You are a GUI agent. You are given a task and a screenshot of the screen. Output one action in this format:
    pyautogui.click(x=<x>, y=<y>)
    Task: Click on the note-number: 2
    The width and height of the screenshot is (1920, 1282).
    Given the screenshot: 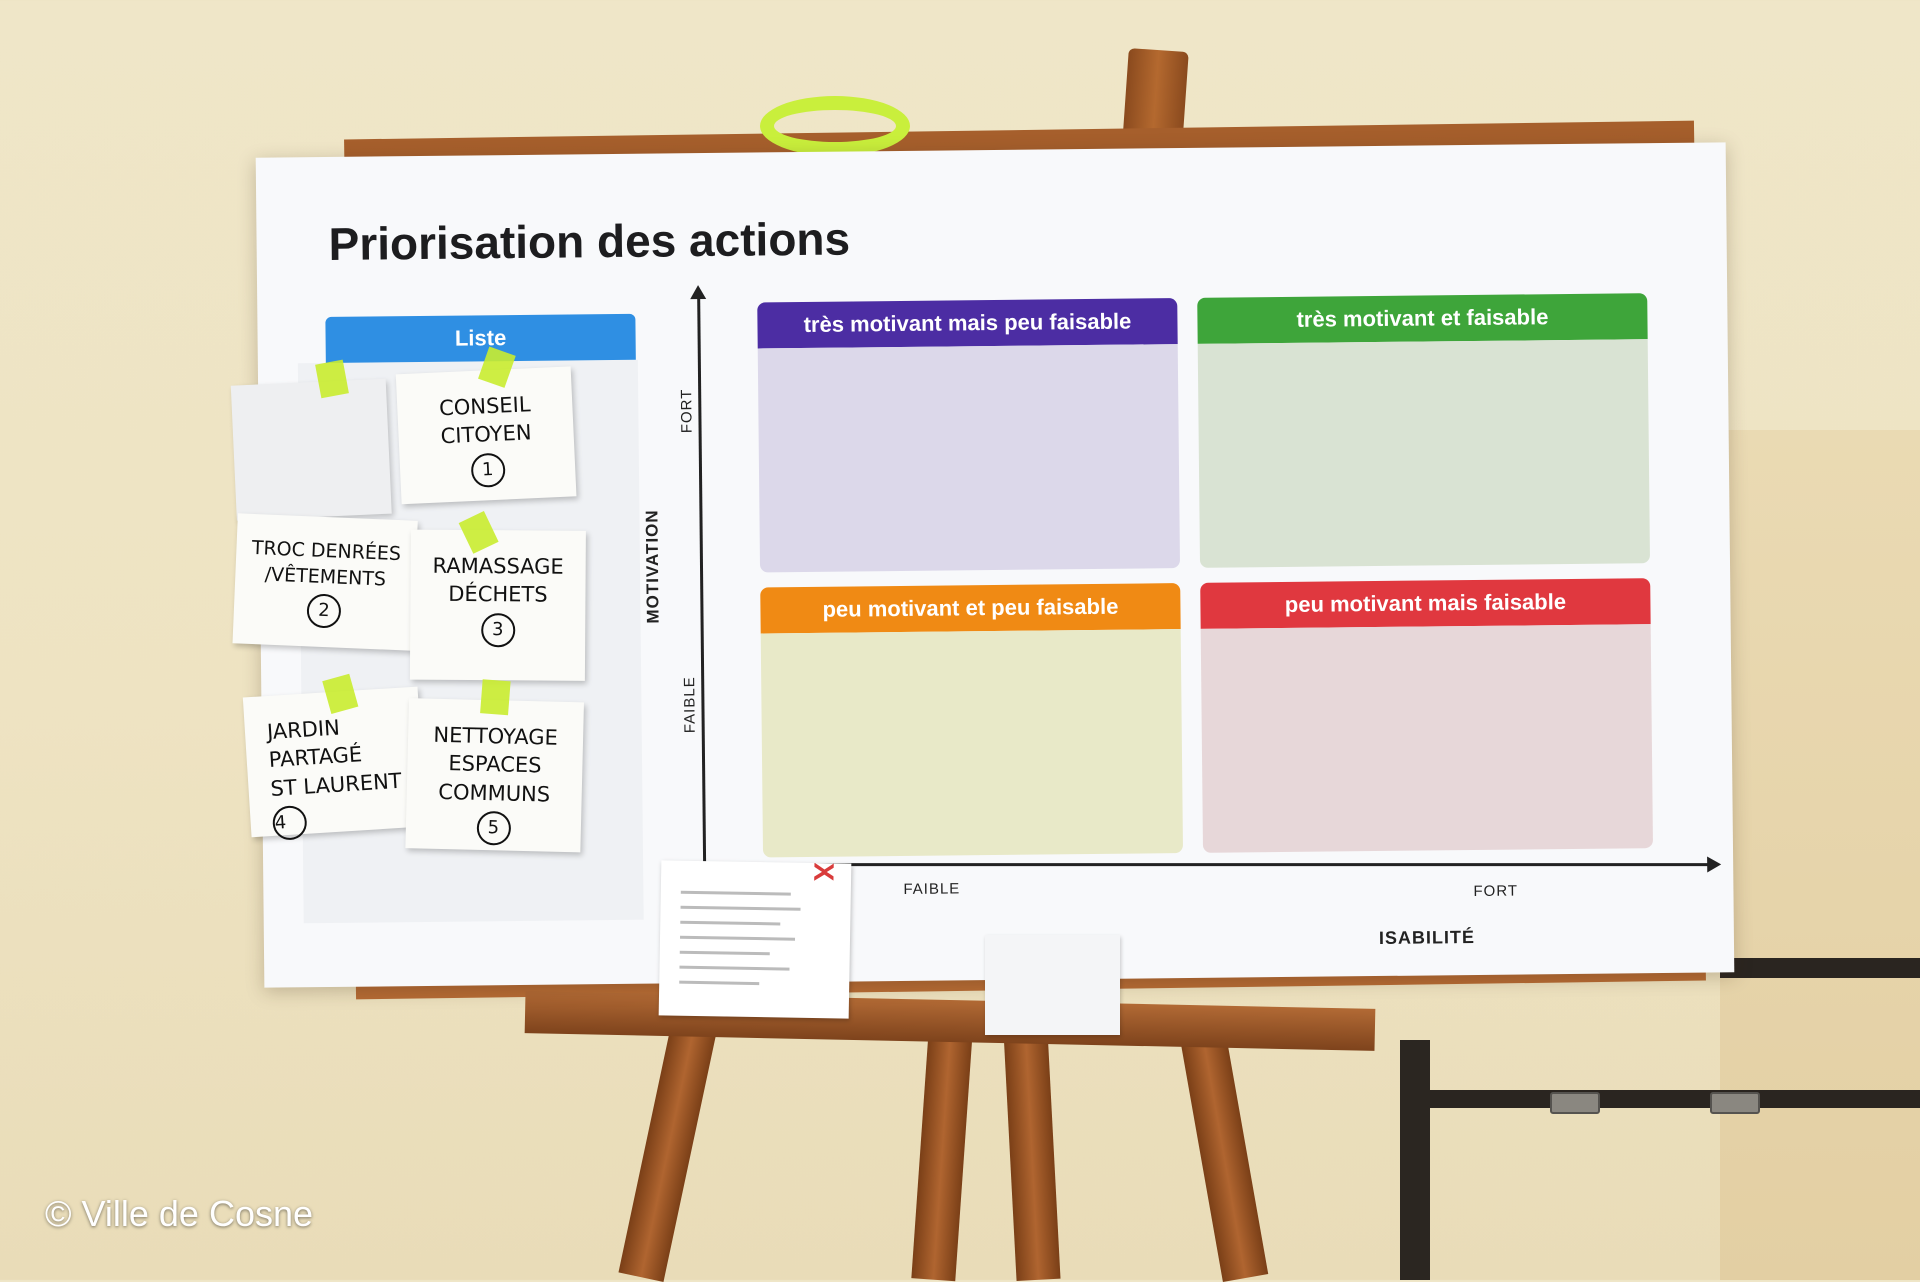 What is the action you would take?
    pyautogui.click(x=324, y=611)
    